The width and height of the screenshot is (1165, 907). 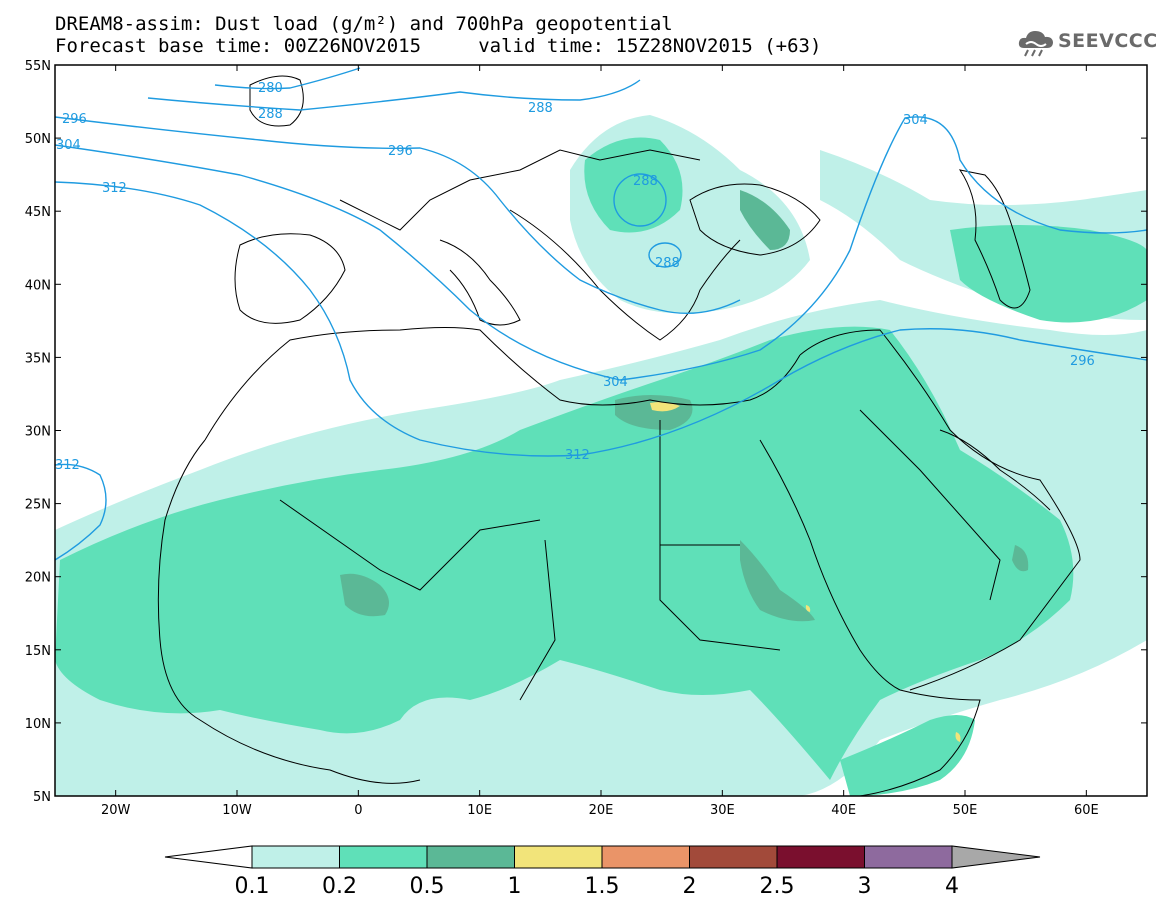 I want to click on contour-312-west, so click(x=81, y=512).